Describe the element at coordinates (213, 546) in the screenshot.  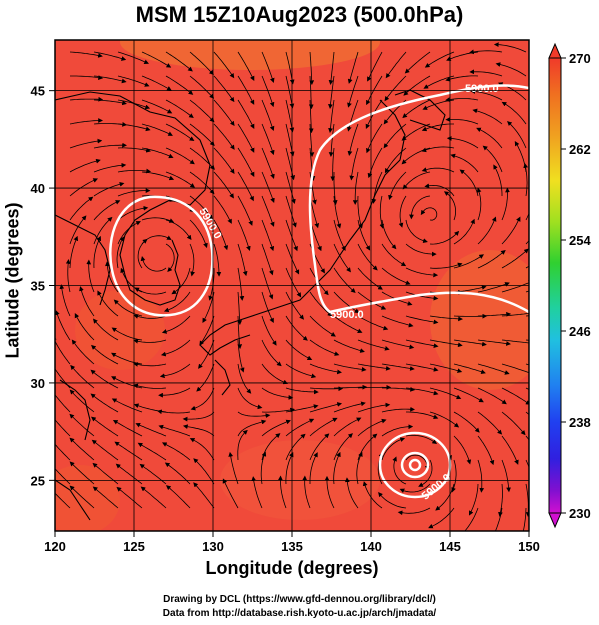
I see `x-tick-label: 130` at that location.